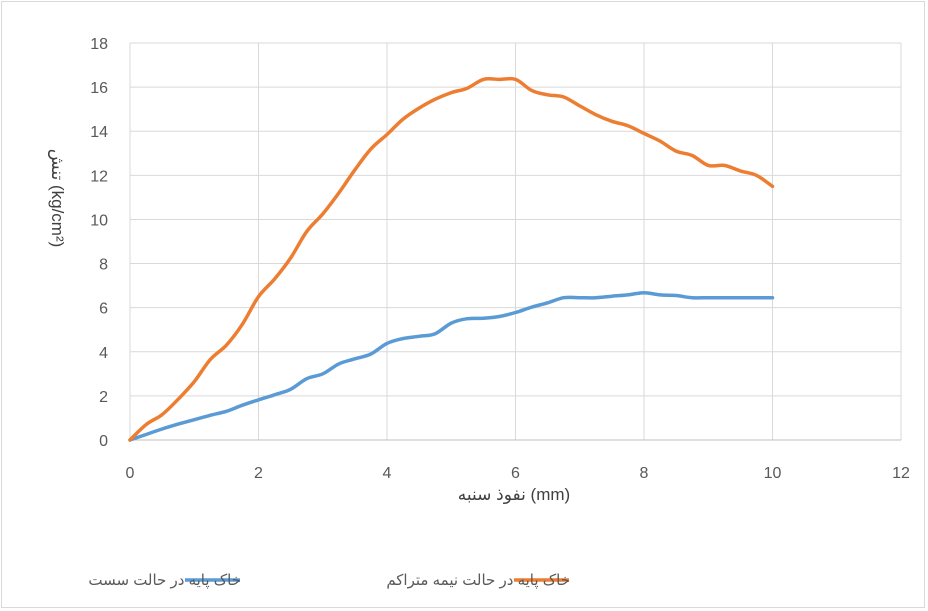  What do you see at coordinates (99, 220) in the screenshot?
I see `y-tick-label: 10` at bounding box center [99, 220].